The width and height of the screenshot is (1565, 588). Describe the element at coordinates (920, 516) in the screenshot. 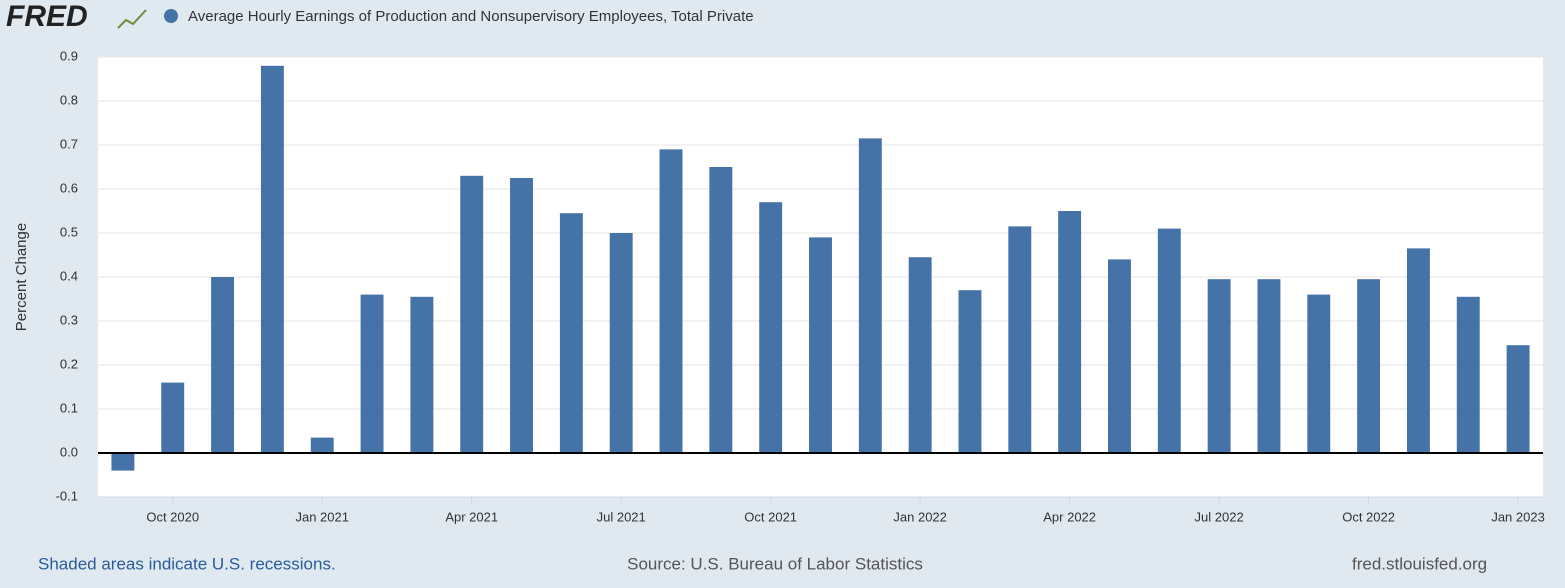

I see `x-tick-label: Jan 2022` at that location.